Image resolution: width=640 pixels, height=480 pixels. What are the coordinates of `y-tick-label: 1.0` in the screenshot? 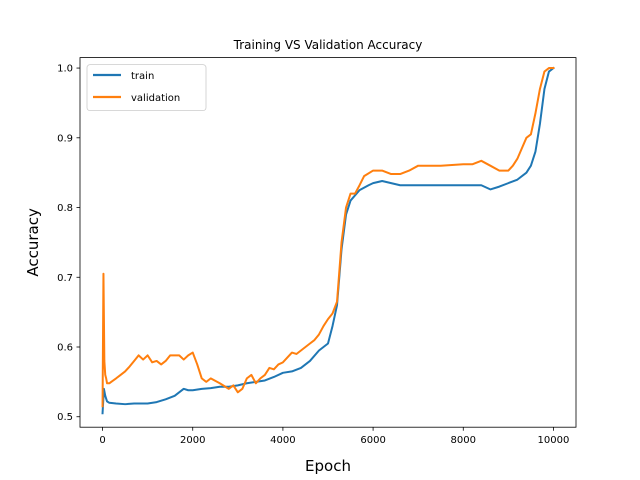 It's located at (65, 69).